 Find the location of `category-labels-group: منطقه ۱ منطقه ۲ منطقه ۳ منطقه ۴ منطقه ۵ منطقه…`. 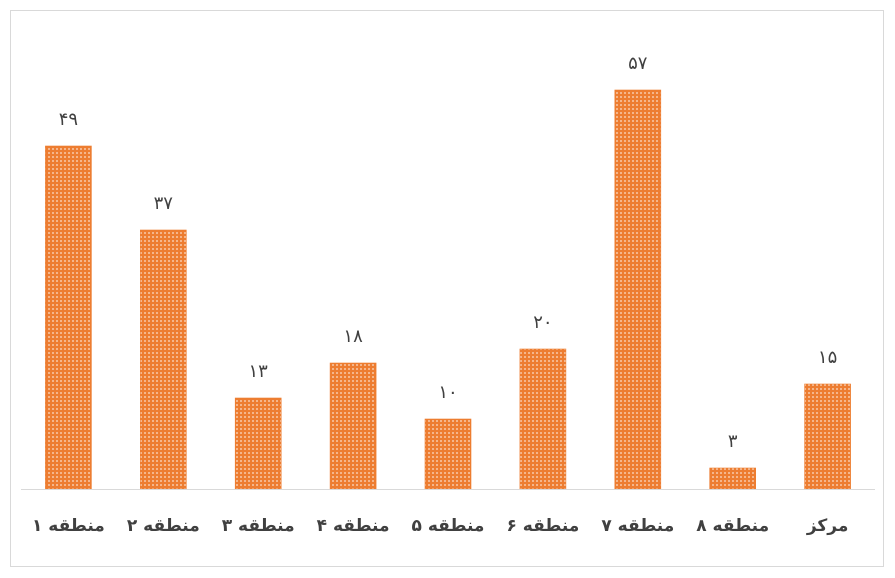

category-labels-group: منطقه ۱ منطقه ۲ منطقه ۳ منطقه ۴ منطقه ۵ منطقه… is located at coordinates (440, 526).